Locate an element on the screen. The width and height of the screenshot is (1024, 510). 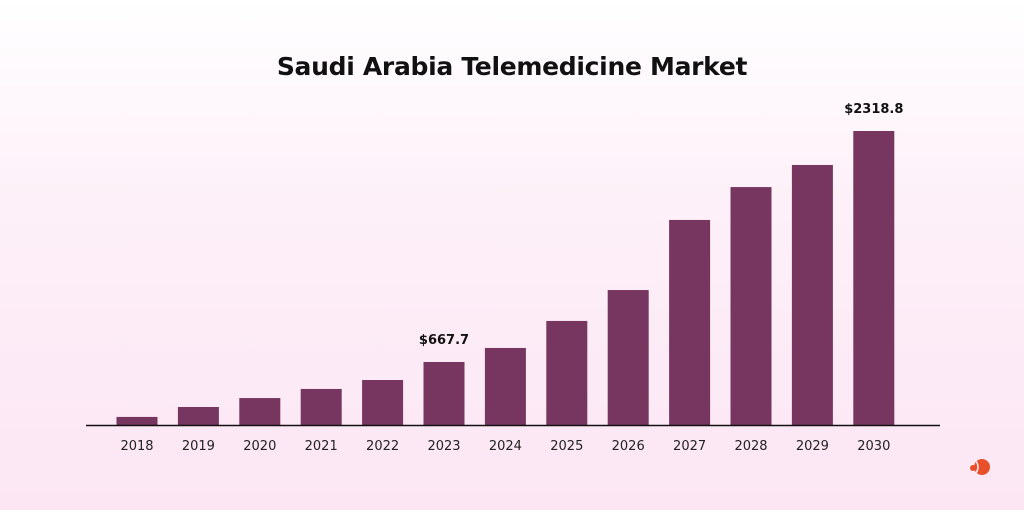
bar-2019 is located at coordinates (198, 415).